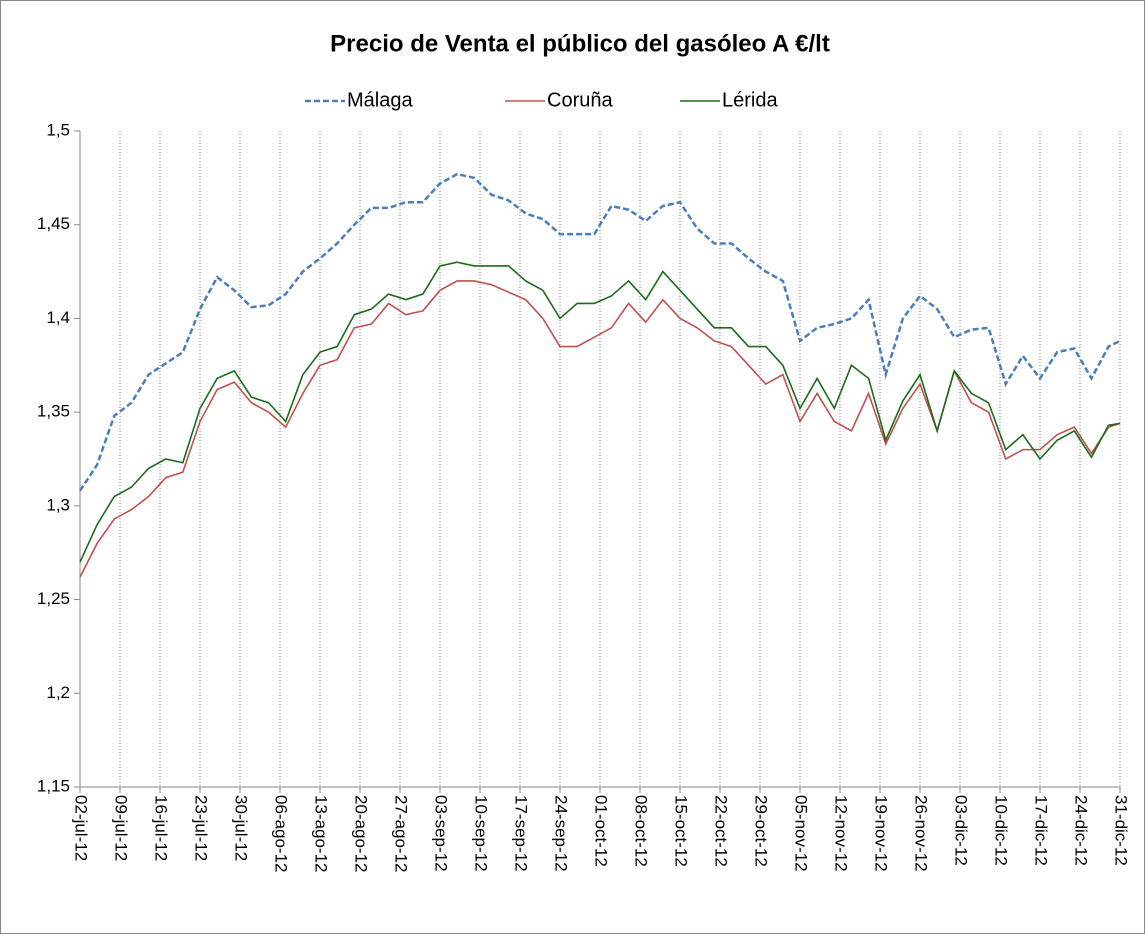 This screenshot has width=1145, height=934. Describe the element at coordinates (601, 831) in the screenshot. I see `x-tick-label: 01-oct-12` at that location.